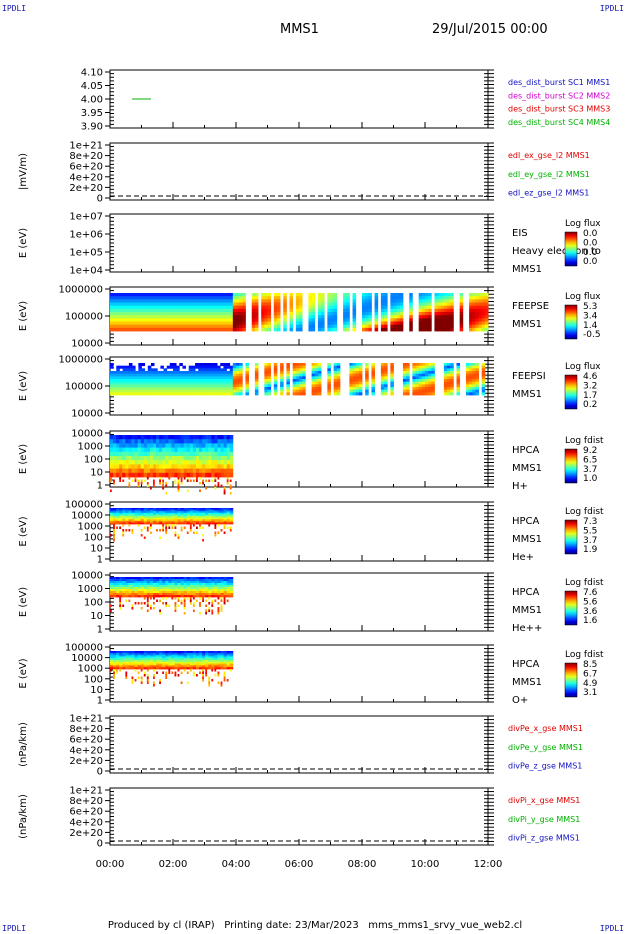  I want to click on legend-entry: des_dist_burst SC3 MMS3, so click(559, 109).